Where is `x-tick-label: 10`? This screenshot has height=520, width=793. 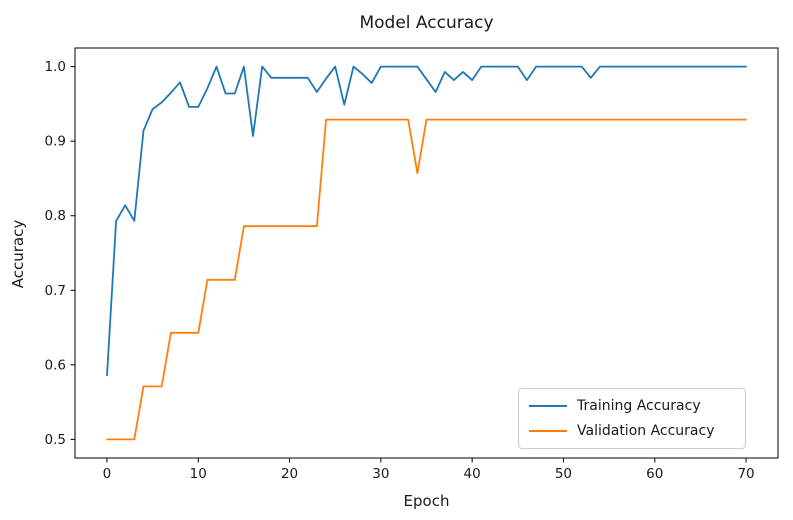
x-tick-label: 10 is located at coordinates (198, 474).